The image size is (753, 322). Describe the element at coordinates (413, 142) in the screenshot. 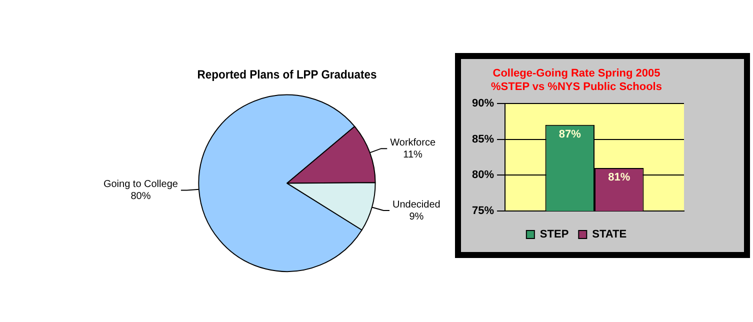

I see `slice-label: Workforce` at that location.